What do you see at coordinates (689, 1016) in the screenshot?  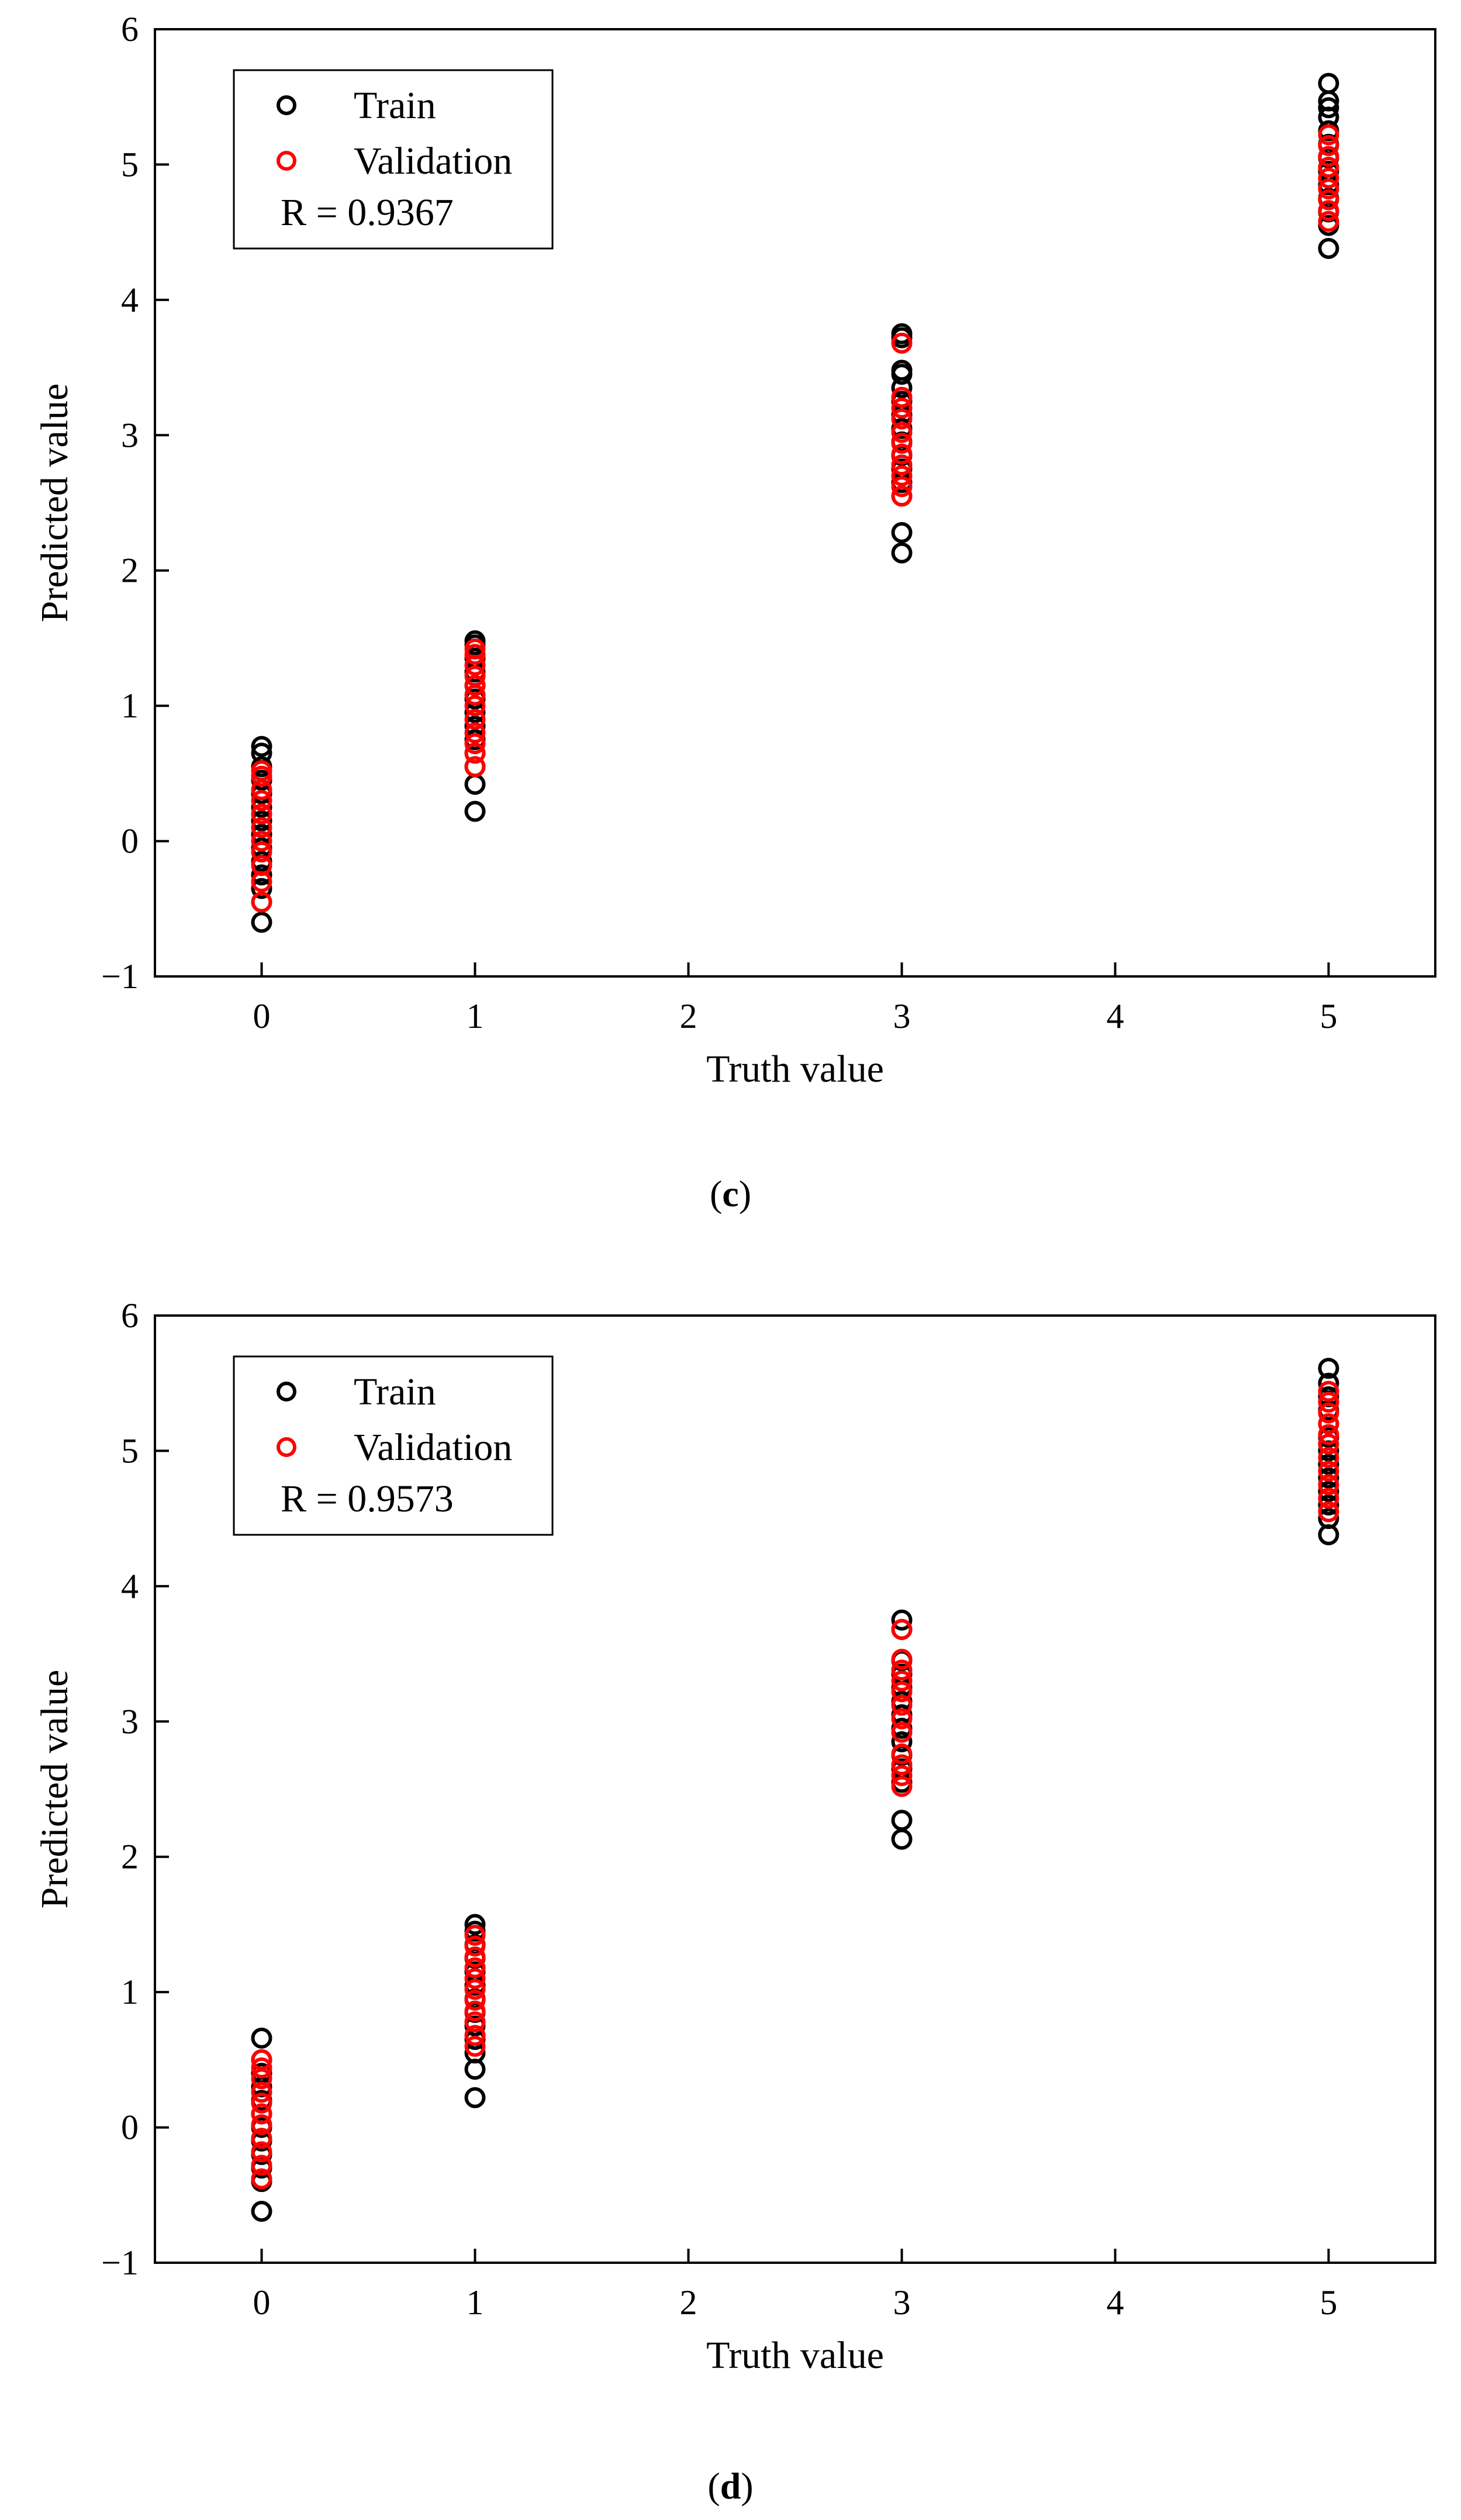 I see `x-tick-label: 2` at bounding box center [689, 1016].